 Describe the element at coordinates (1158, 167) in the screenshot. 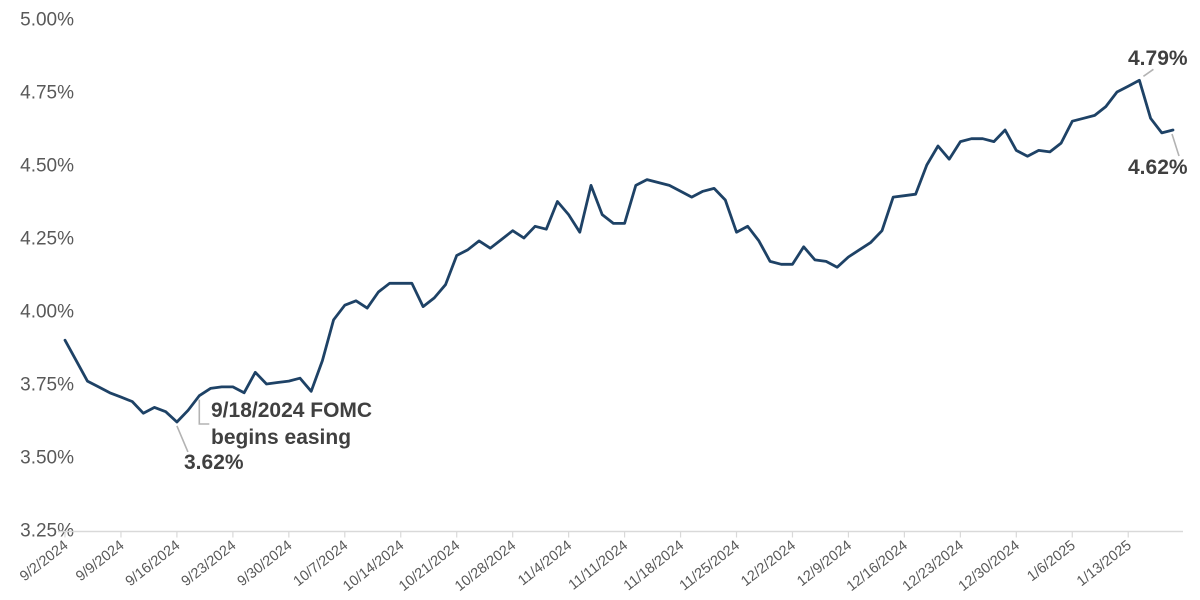

I see `annotation-last-value: 4.62%` at that location.